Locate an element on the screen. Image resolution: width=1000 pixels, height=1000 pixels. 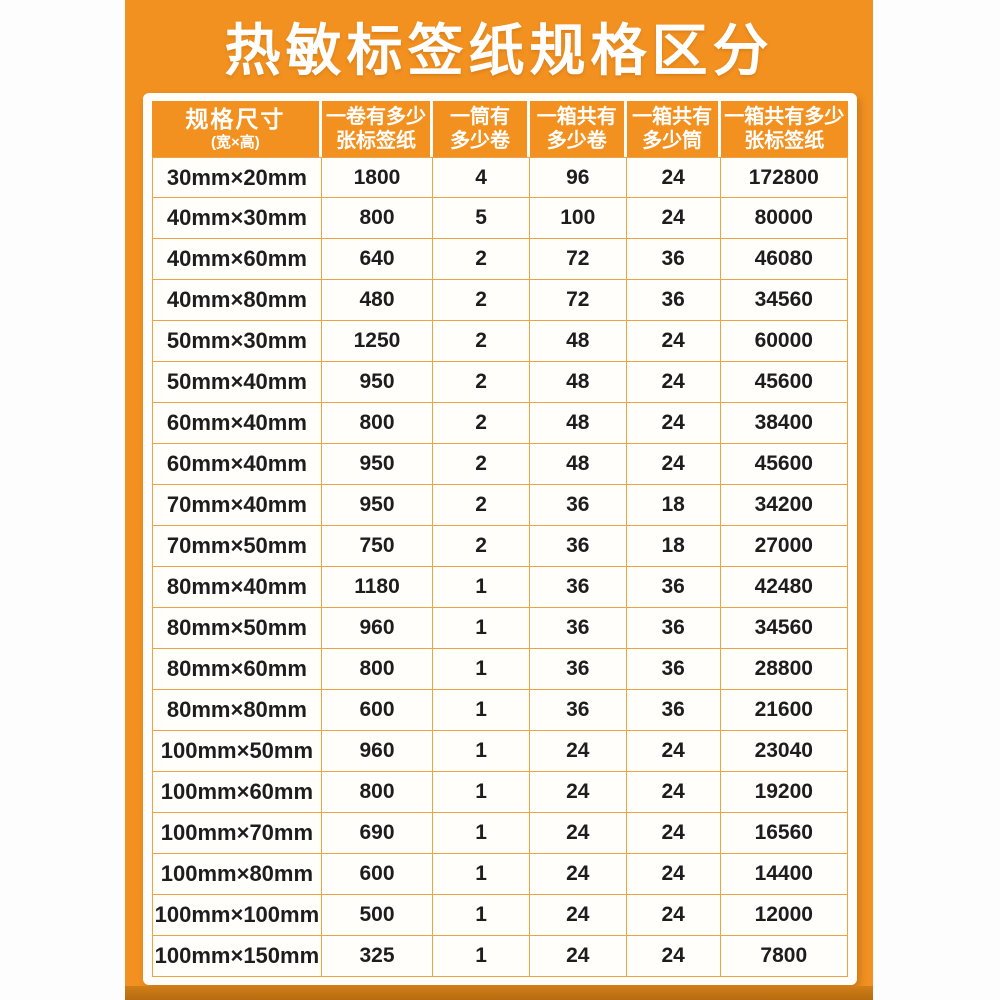
size-cell: 60mm×40mm is located at coordinates (237, 423).